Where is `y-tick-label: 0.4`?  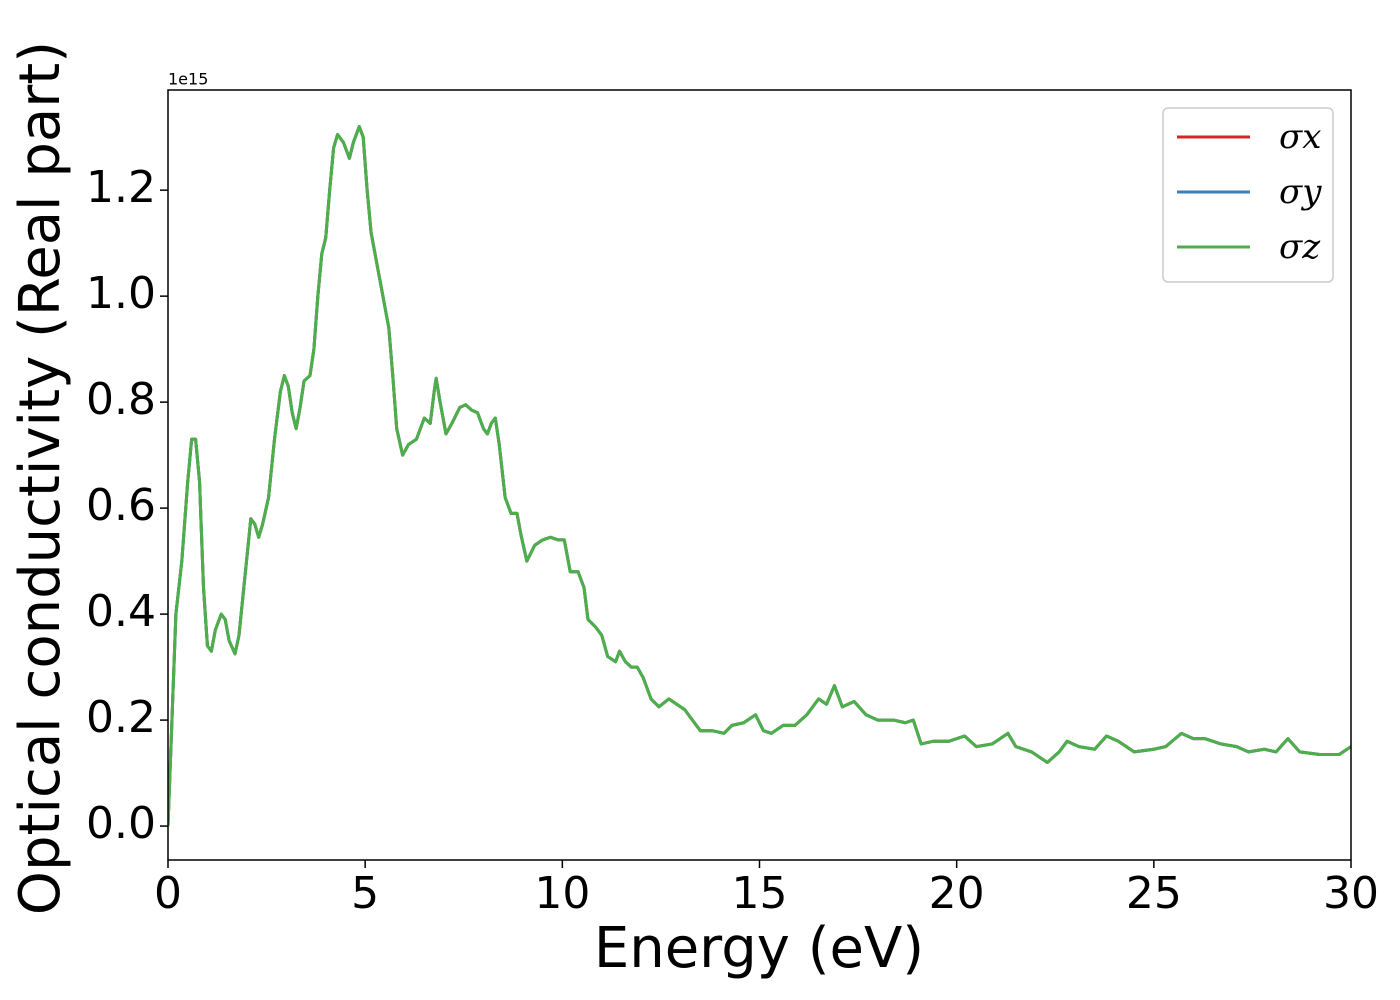
y-tick-label: 0.4 is located at coordinates (121, 611).